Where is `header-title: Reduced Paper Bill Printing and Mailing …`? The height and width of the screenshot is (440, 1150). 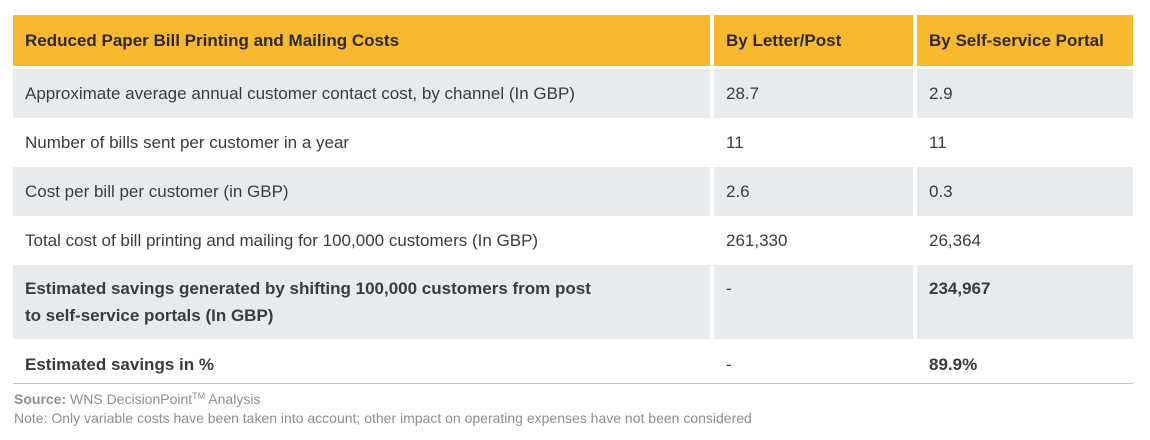
header-title: Reduced Paper Bill Printing and Mailing … is located at coordinates (361, 40).